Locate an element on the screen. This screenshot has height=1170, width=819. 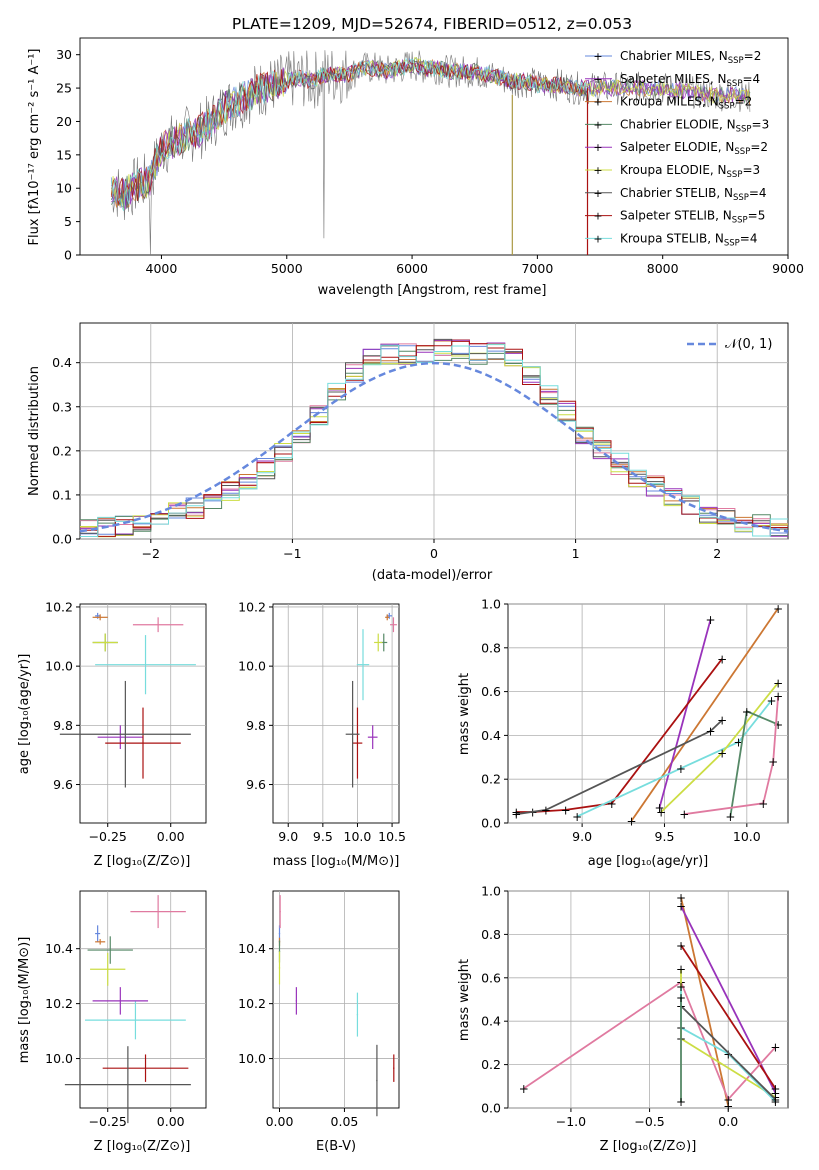
legend-label: Kroupa STELIB, NSSP=4 is located at coordinates (689, 239).